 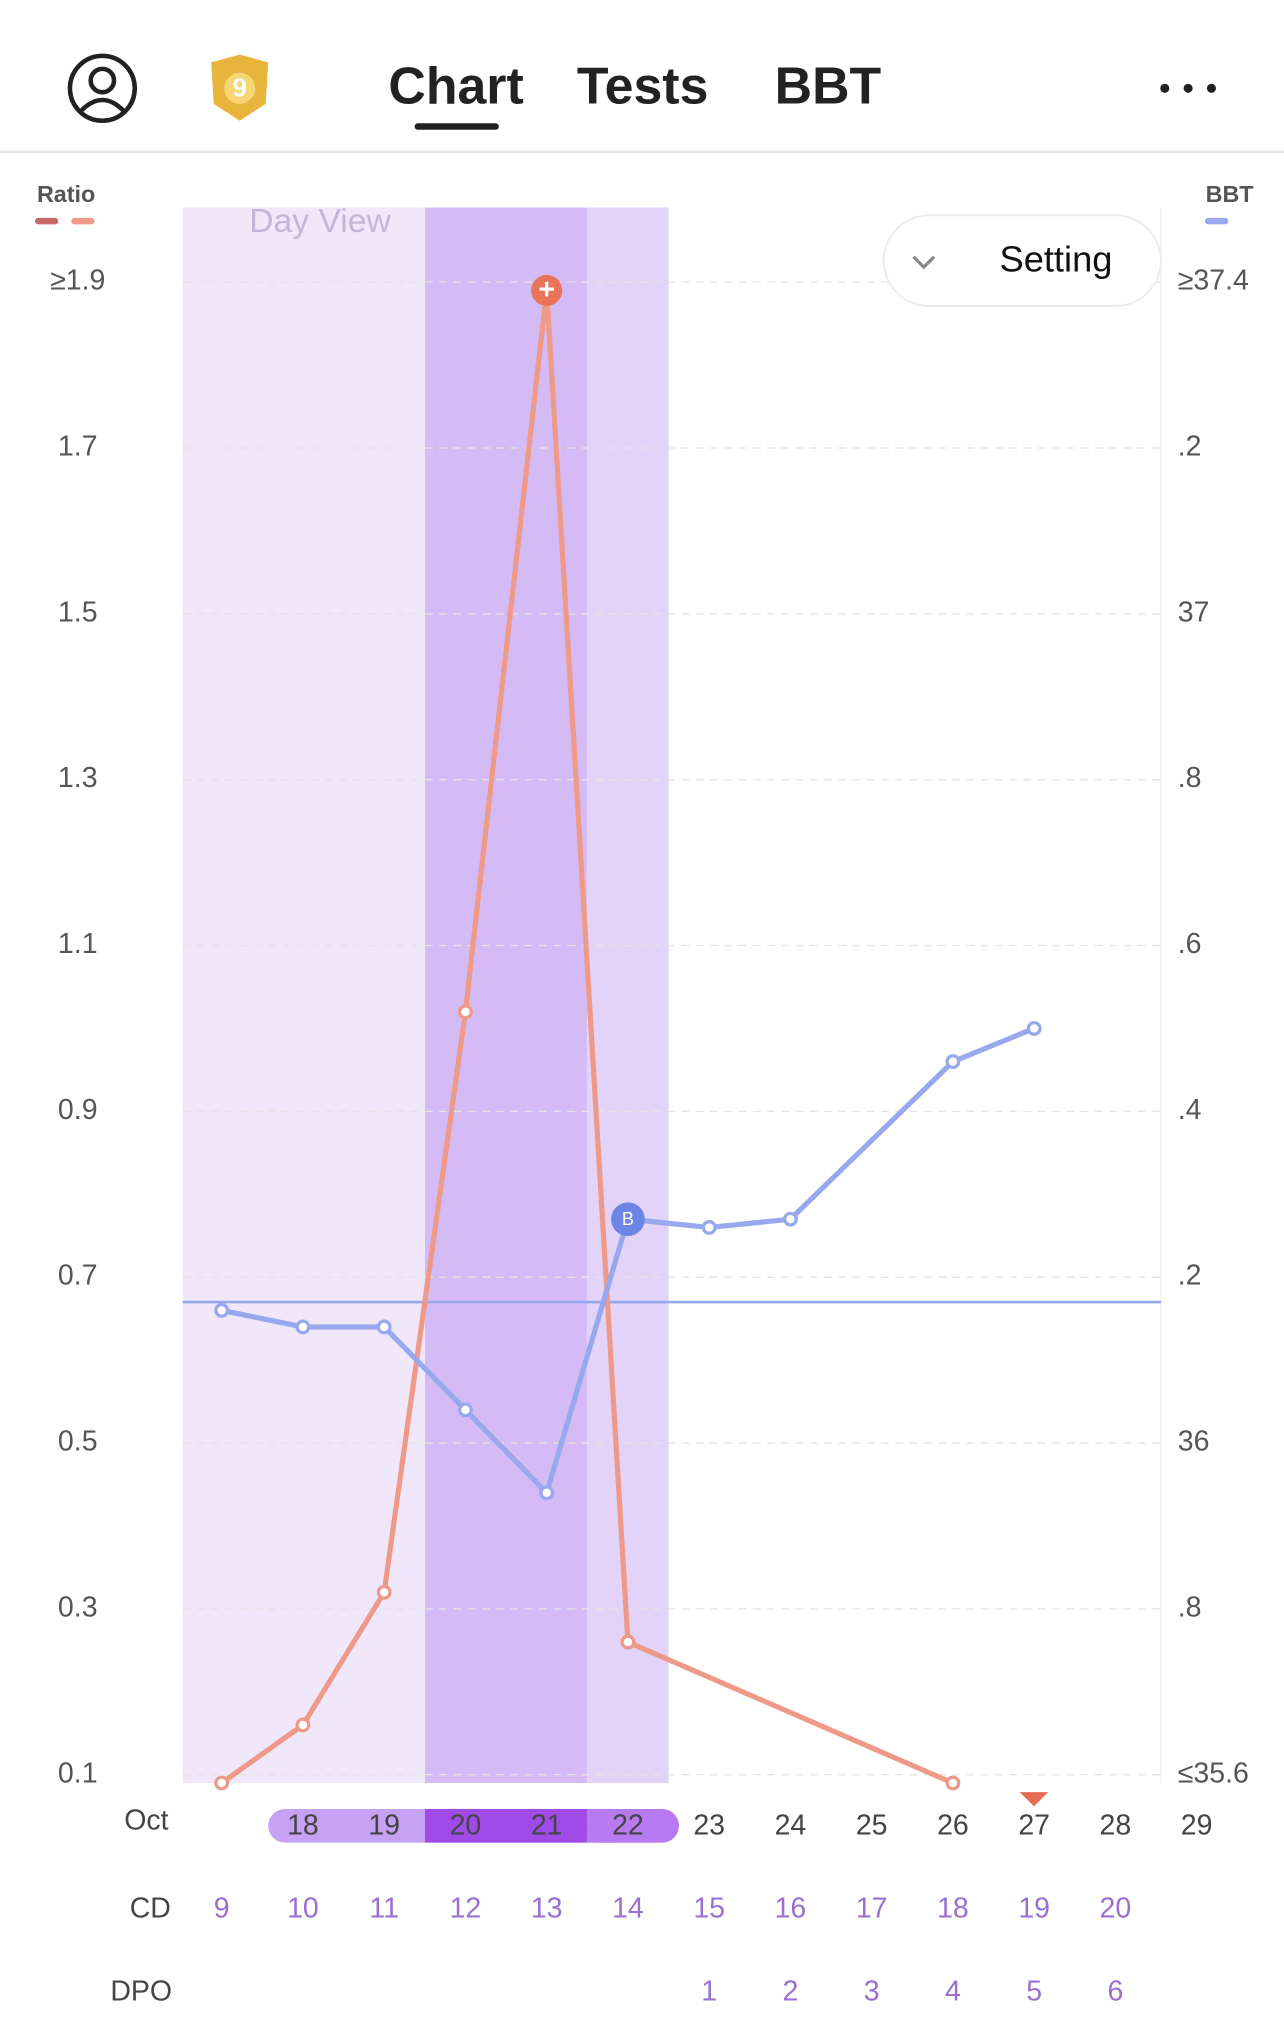 I want to click on y2-tick-label: 36, so click(x=1194, y=1442).